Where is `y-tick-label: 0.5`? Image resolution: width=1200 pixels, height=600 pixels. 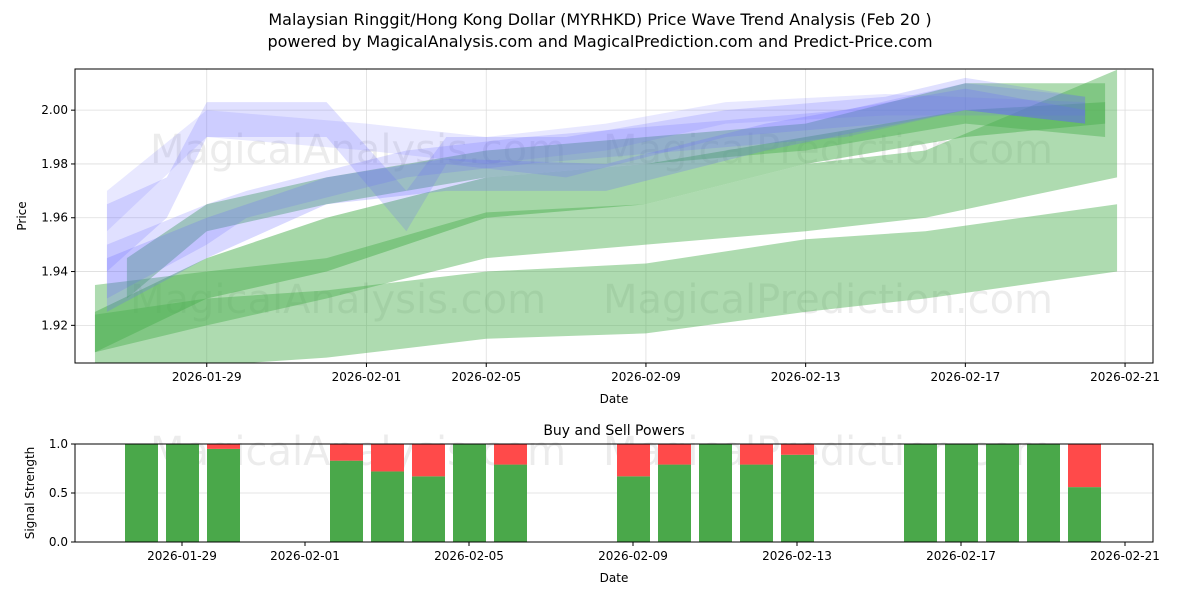
y-tick-label: 0.5 is located at coordinates (58, 493).